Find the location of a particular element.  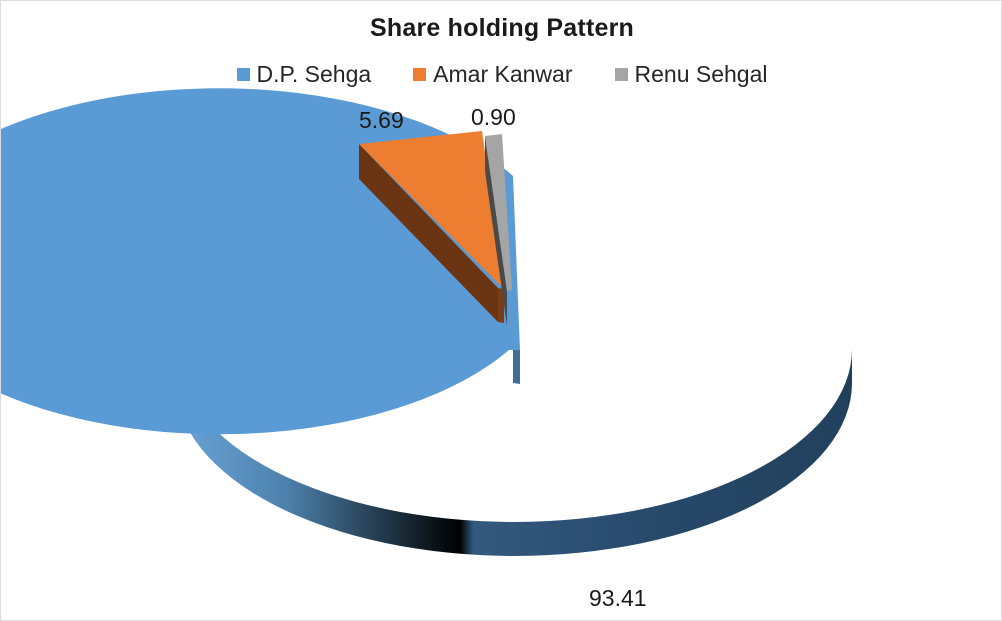

legend-swatch-gray-icon is located at coordinates (621, 74).